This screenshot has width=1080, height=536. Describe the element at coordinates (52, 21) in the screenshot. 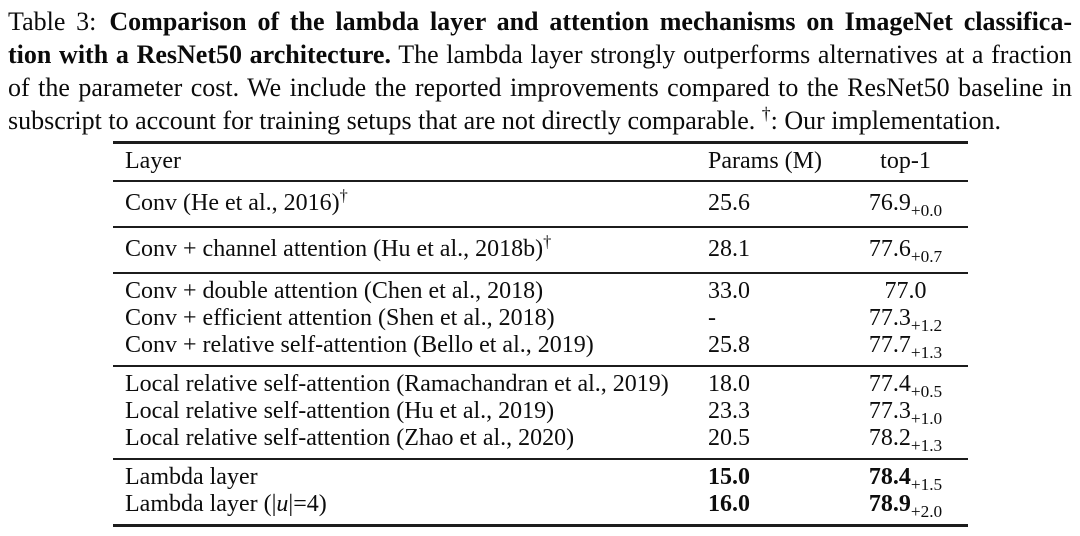

I see `caption-table-label: Table 3:` at that location.